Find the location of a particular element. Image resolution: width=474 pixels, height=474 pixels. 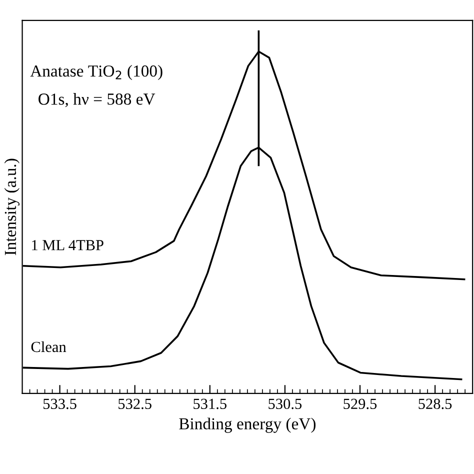

x-tick-label: 530.5 is located at coordinates (285, 404).